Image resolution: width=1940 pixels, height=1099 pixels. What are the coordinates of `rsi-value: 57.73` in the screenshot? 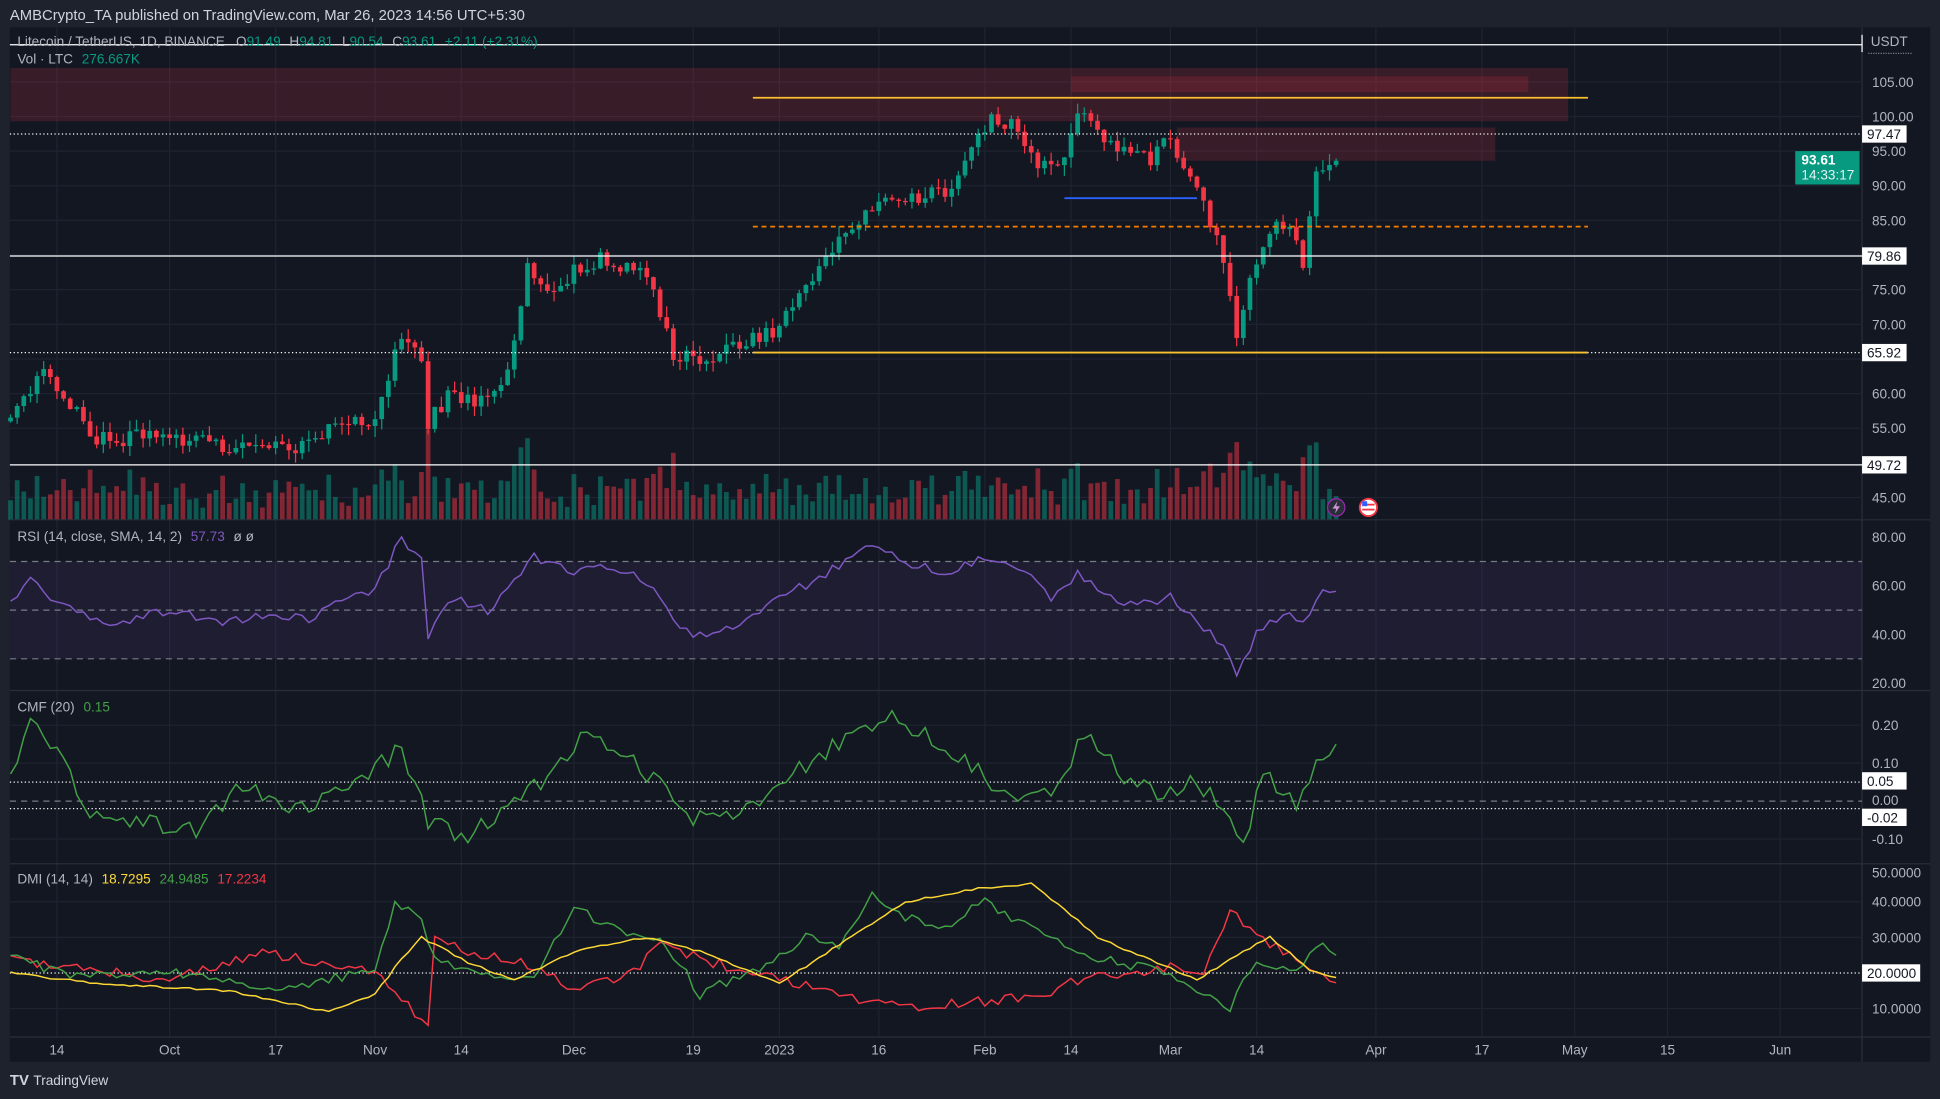 It's located at (208, 536).